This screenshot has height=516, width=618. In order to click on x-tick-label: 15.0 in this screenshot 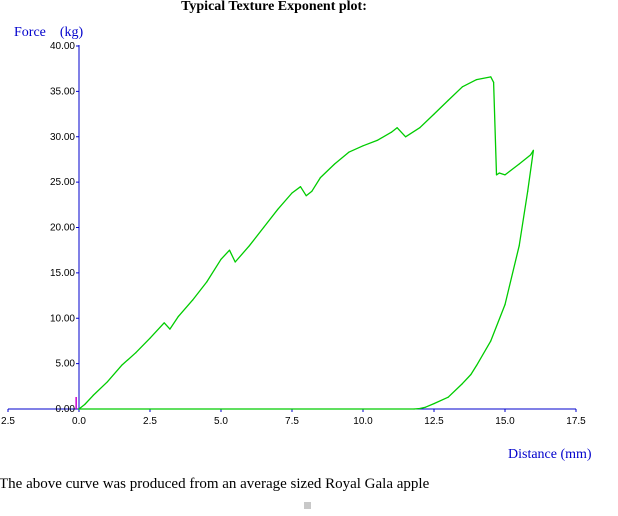, I will do `click(505, 421)`.